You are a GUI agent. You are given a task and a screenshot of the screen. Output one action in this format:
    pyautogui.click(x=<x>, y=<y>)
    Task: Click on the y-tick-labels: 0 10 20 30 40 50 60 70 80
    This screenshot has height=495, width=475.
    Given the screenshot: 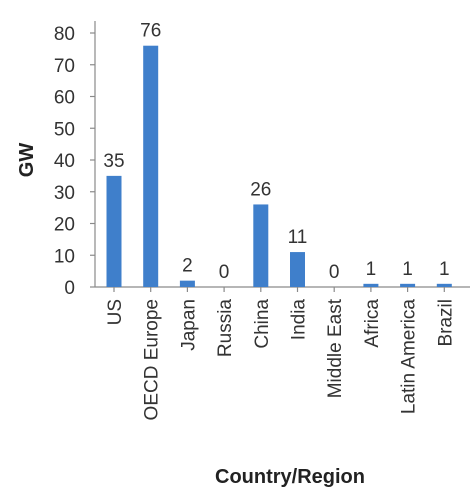 What is the action you would take?
    pyautogui.click(x=64, y=161)
    